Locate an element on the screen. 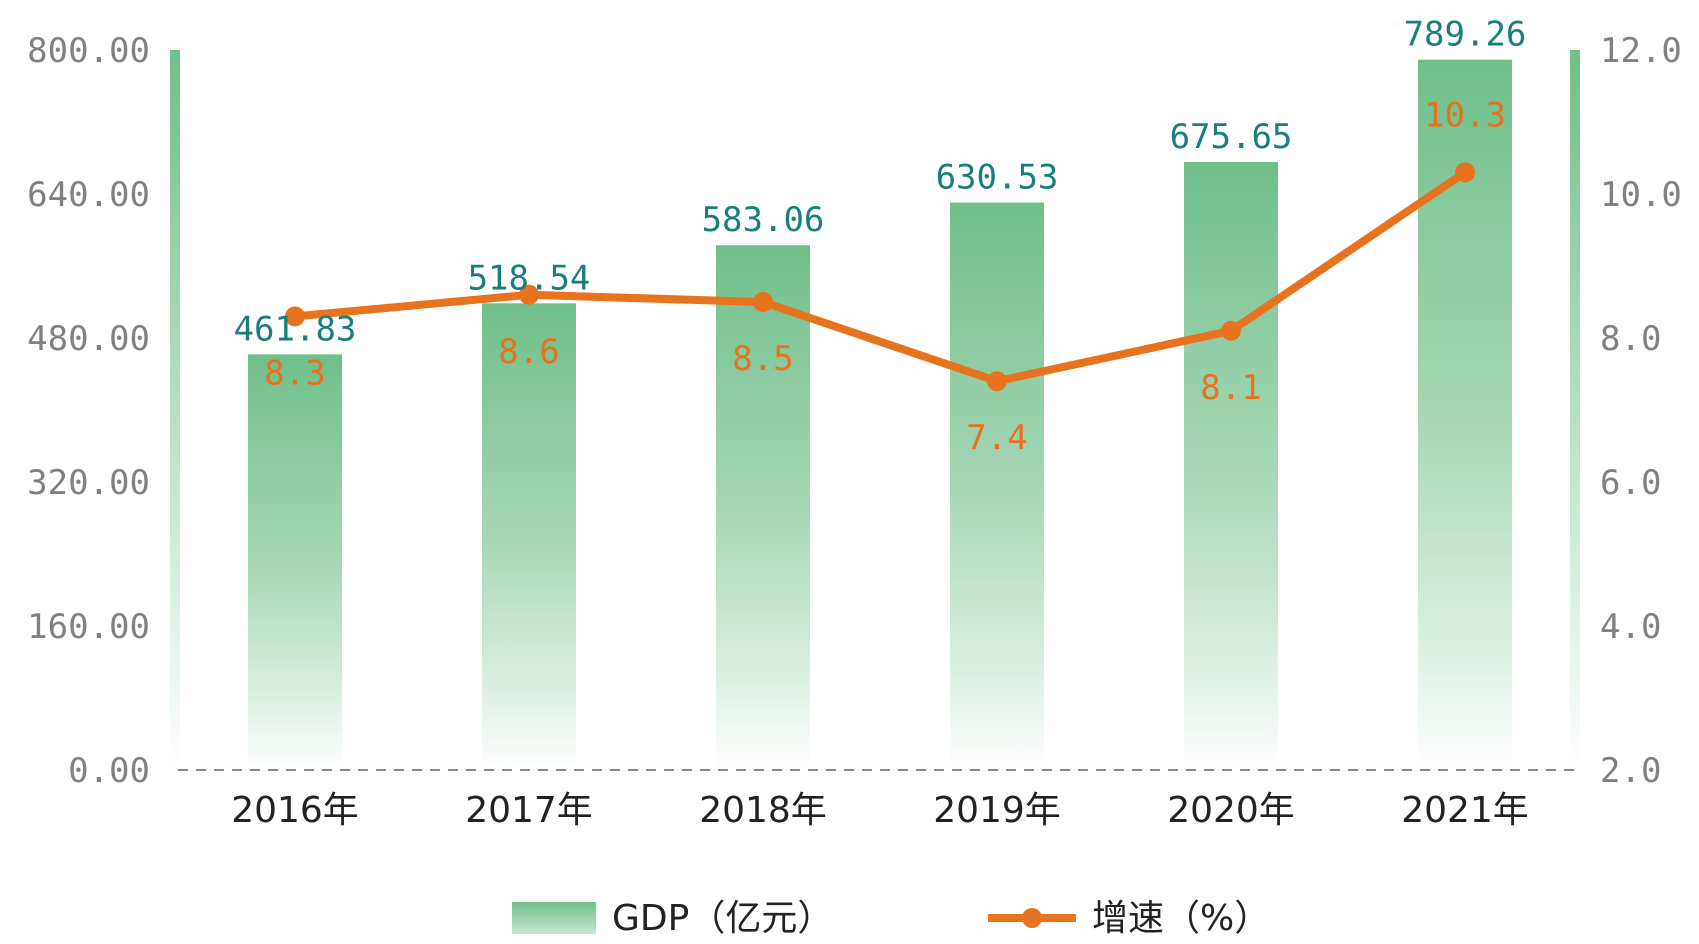  right-tick-label: 2.0 is located at coordinates (1630, 771).